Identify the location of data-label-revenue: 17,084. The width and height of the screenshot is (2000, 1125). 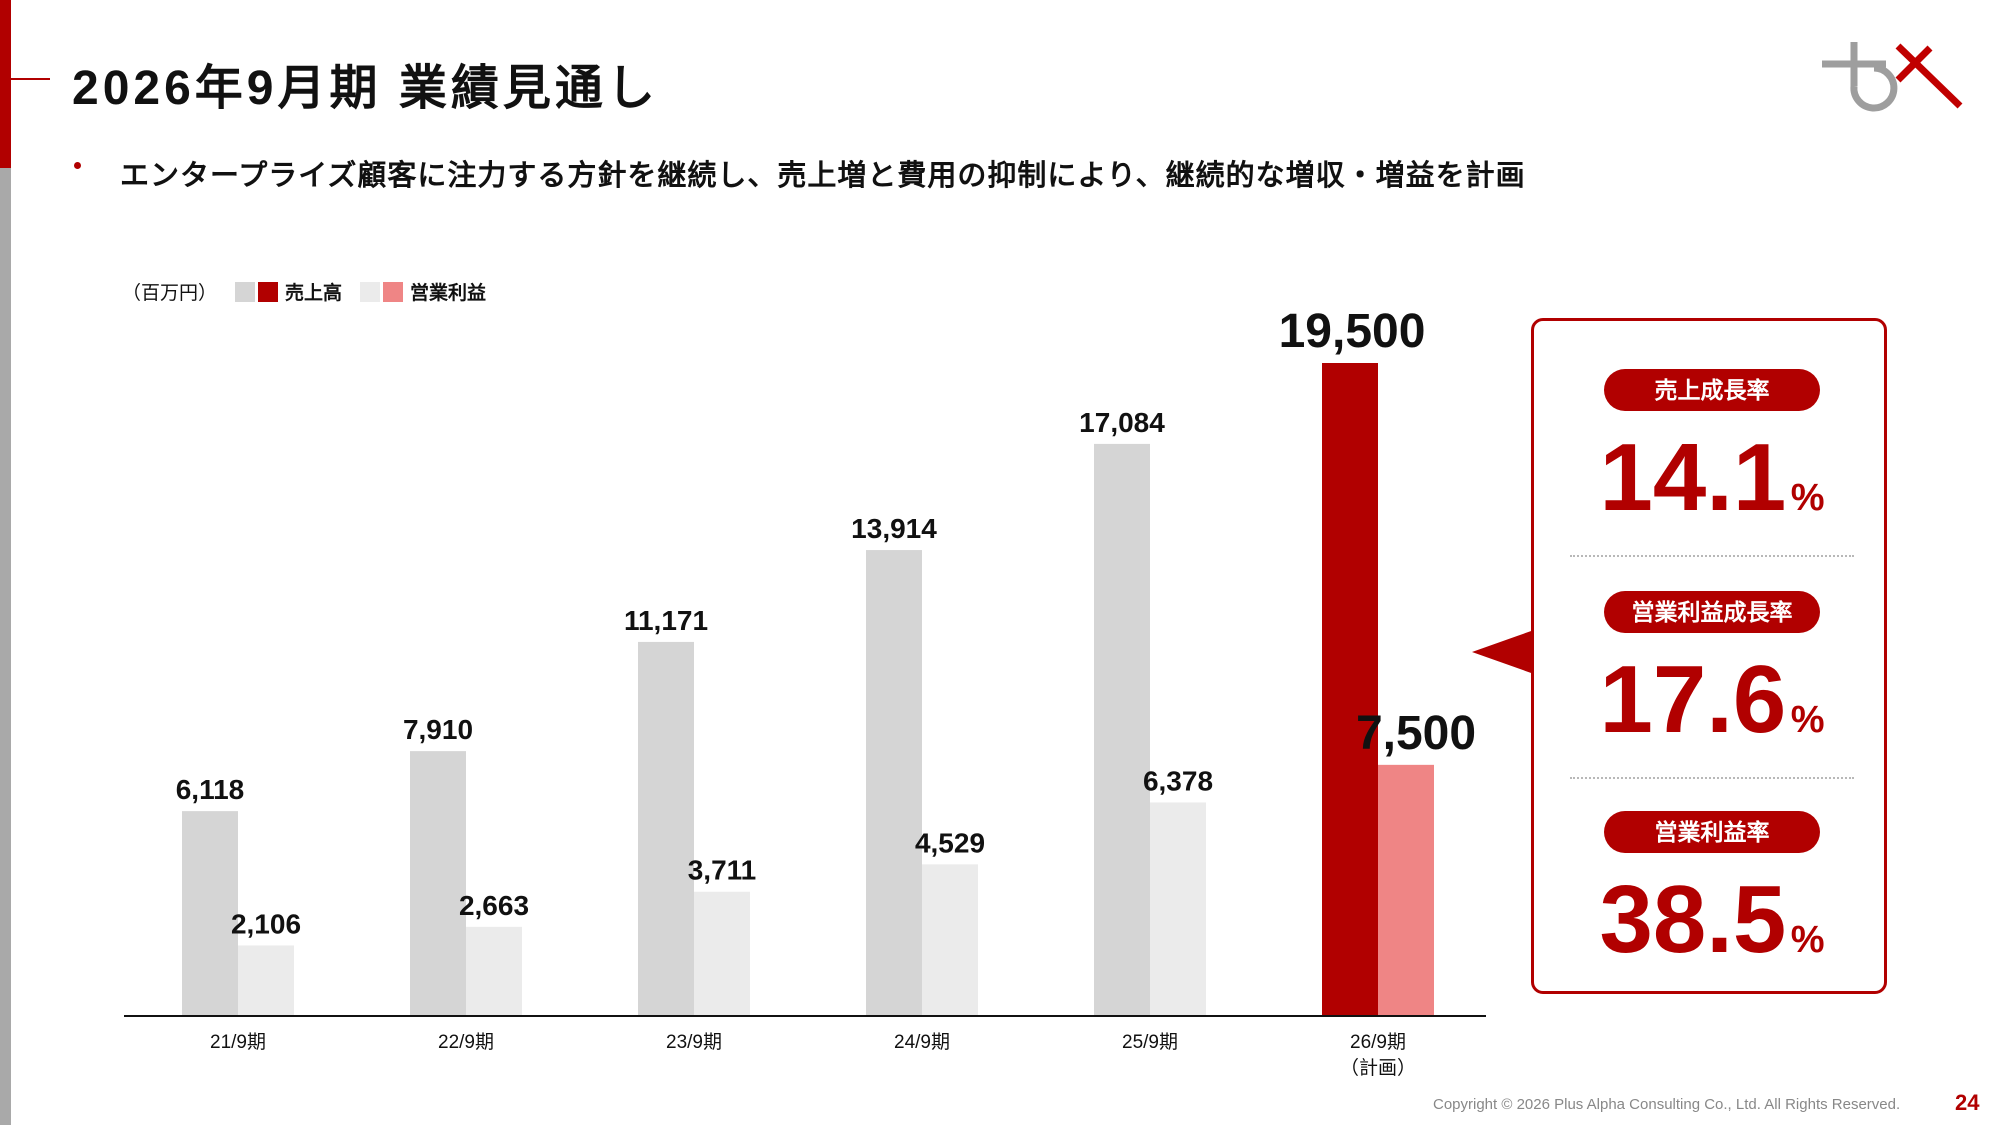
(1122, 422).